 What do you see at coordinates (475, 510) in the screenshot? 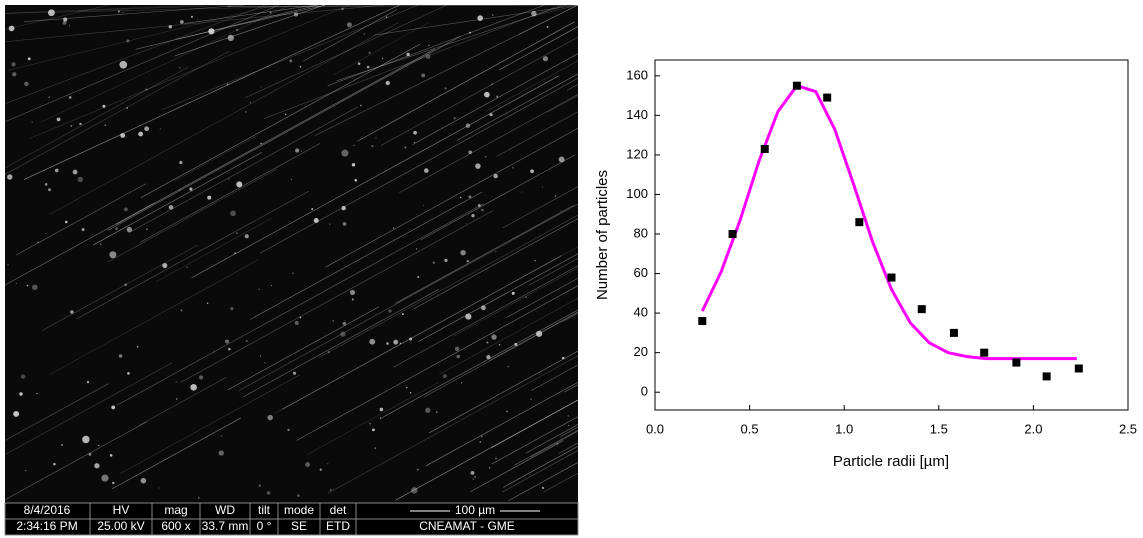
I see `scale-bar-label: 100 µm` at bounding box center [475, 510].